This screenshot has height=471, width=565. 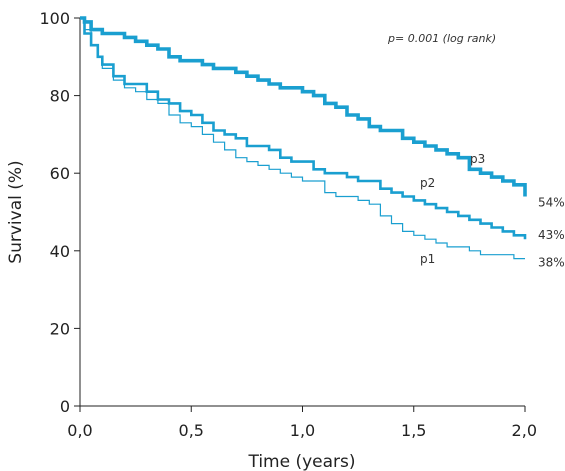 I want to click on y-tick-label: 100, so click(x=54, y=18).